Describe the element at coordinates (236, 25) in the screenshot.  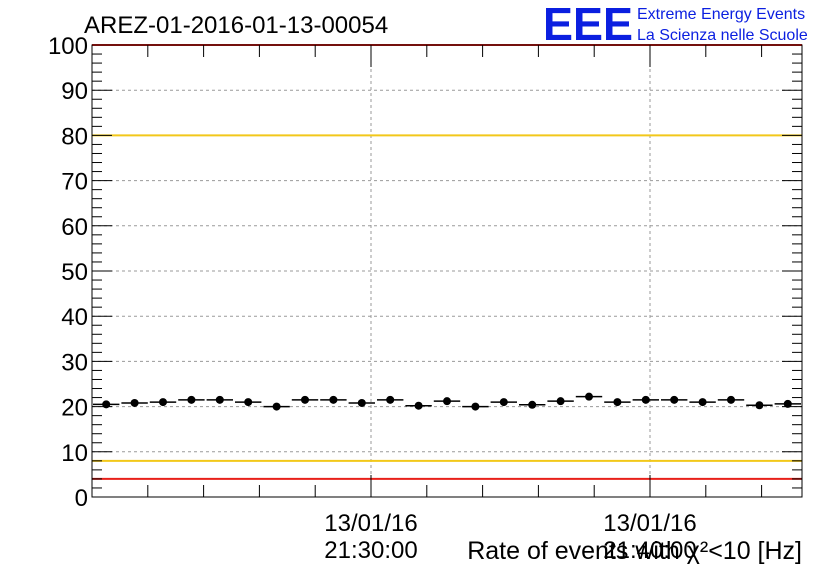
I see `chart-title: AREZ-01-2016-01-13-00054` at that location.